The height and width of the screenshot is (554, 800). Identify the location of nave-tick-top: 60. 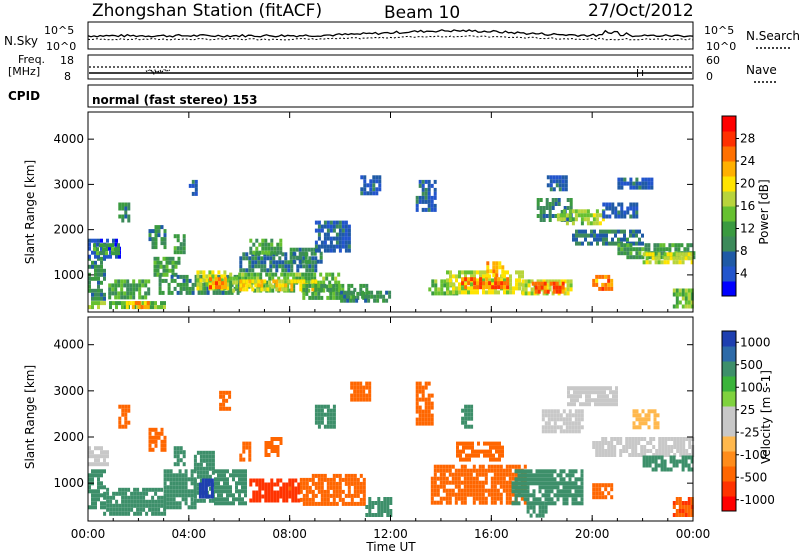
(713, 60).